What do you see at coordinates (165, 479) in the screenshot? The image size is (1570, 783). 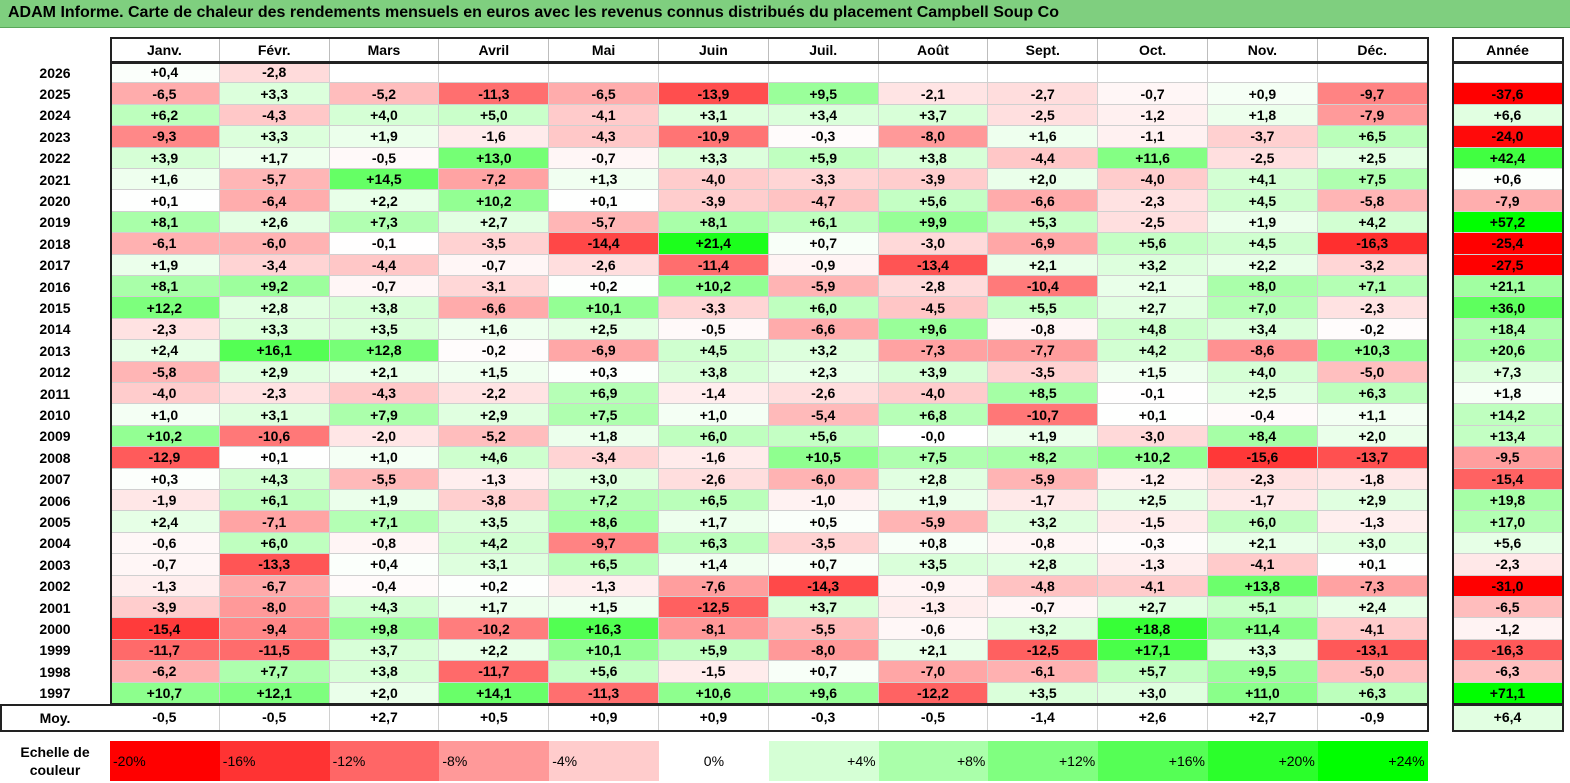 I see `heatmap-cell: +0,3` at bounding box center [165, 479].